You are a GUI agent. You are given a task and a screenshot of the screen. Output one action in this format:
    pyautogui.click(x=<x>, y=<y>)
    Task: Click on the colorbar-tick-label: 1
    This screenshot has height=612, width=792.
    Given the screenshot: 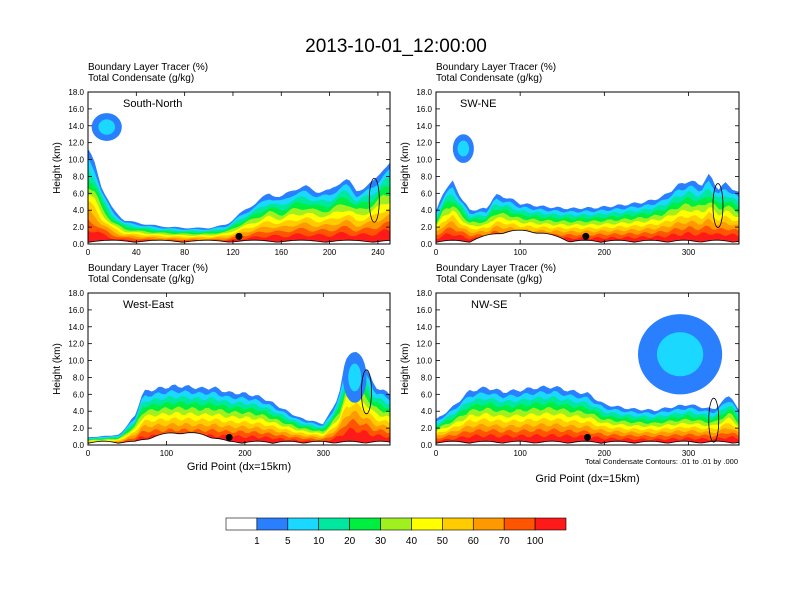 What is the action you would take?
    pyautogui.click(x=257, y=541)
    